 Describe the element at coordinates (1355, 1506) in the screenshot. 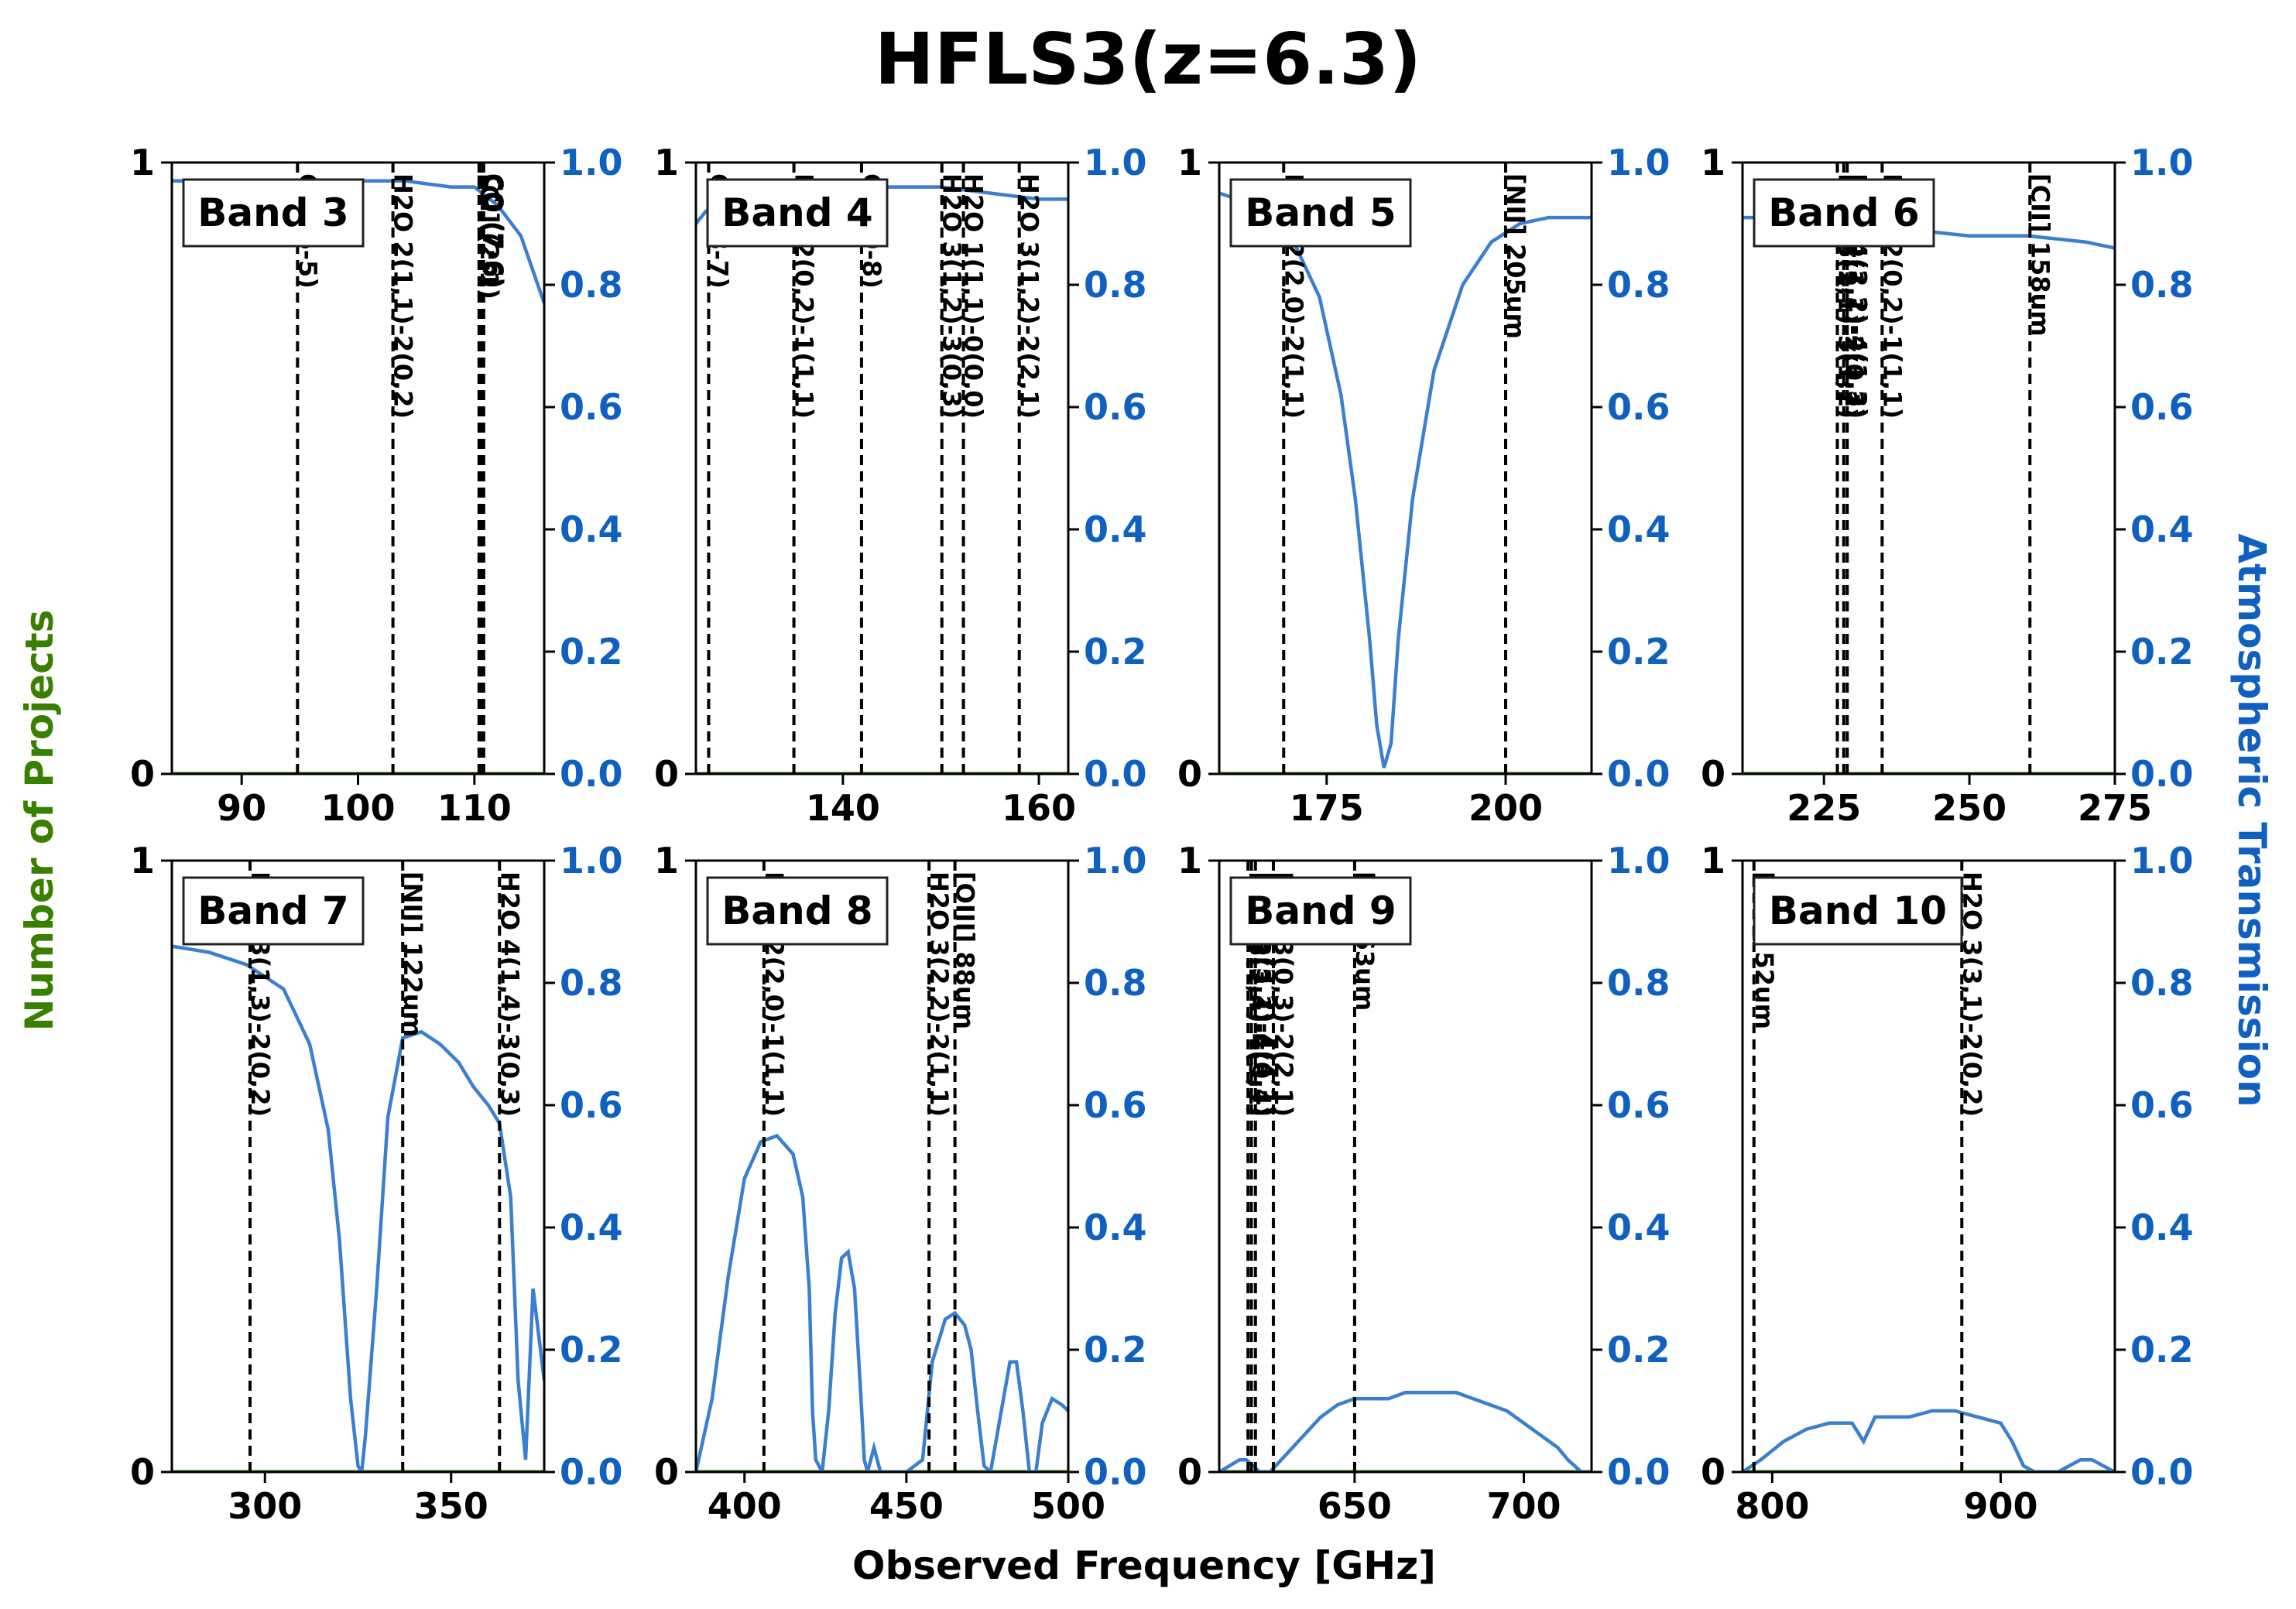

I see `x-tick-label: 650` at that location.